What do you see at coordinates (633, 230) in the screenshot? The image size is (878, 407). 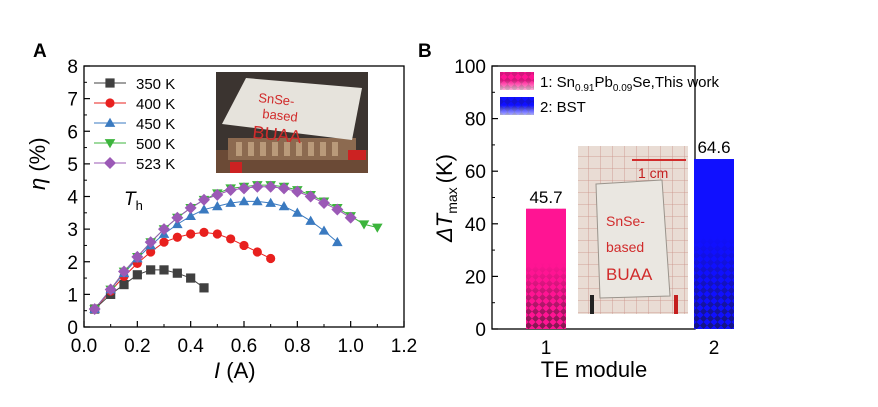 I see `module-photo-b: 1 cm SnSe- based BUAA` at bounding box center [633, 230].